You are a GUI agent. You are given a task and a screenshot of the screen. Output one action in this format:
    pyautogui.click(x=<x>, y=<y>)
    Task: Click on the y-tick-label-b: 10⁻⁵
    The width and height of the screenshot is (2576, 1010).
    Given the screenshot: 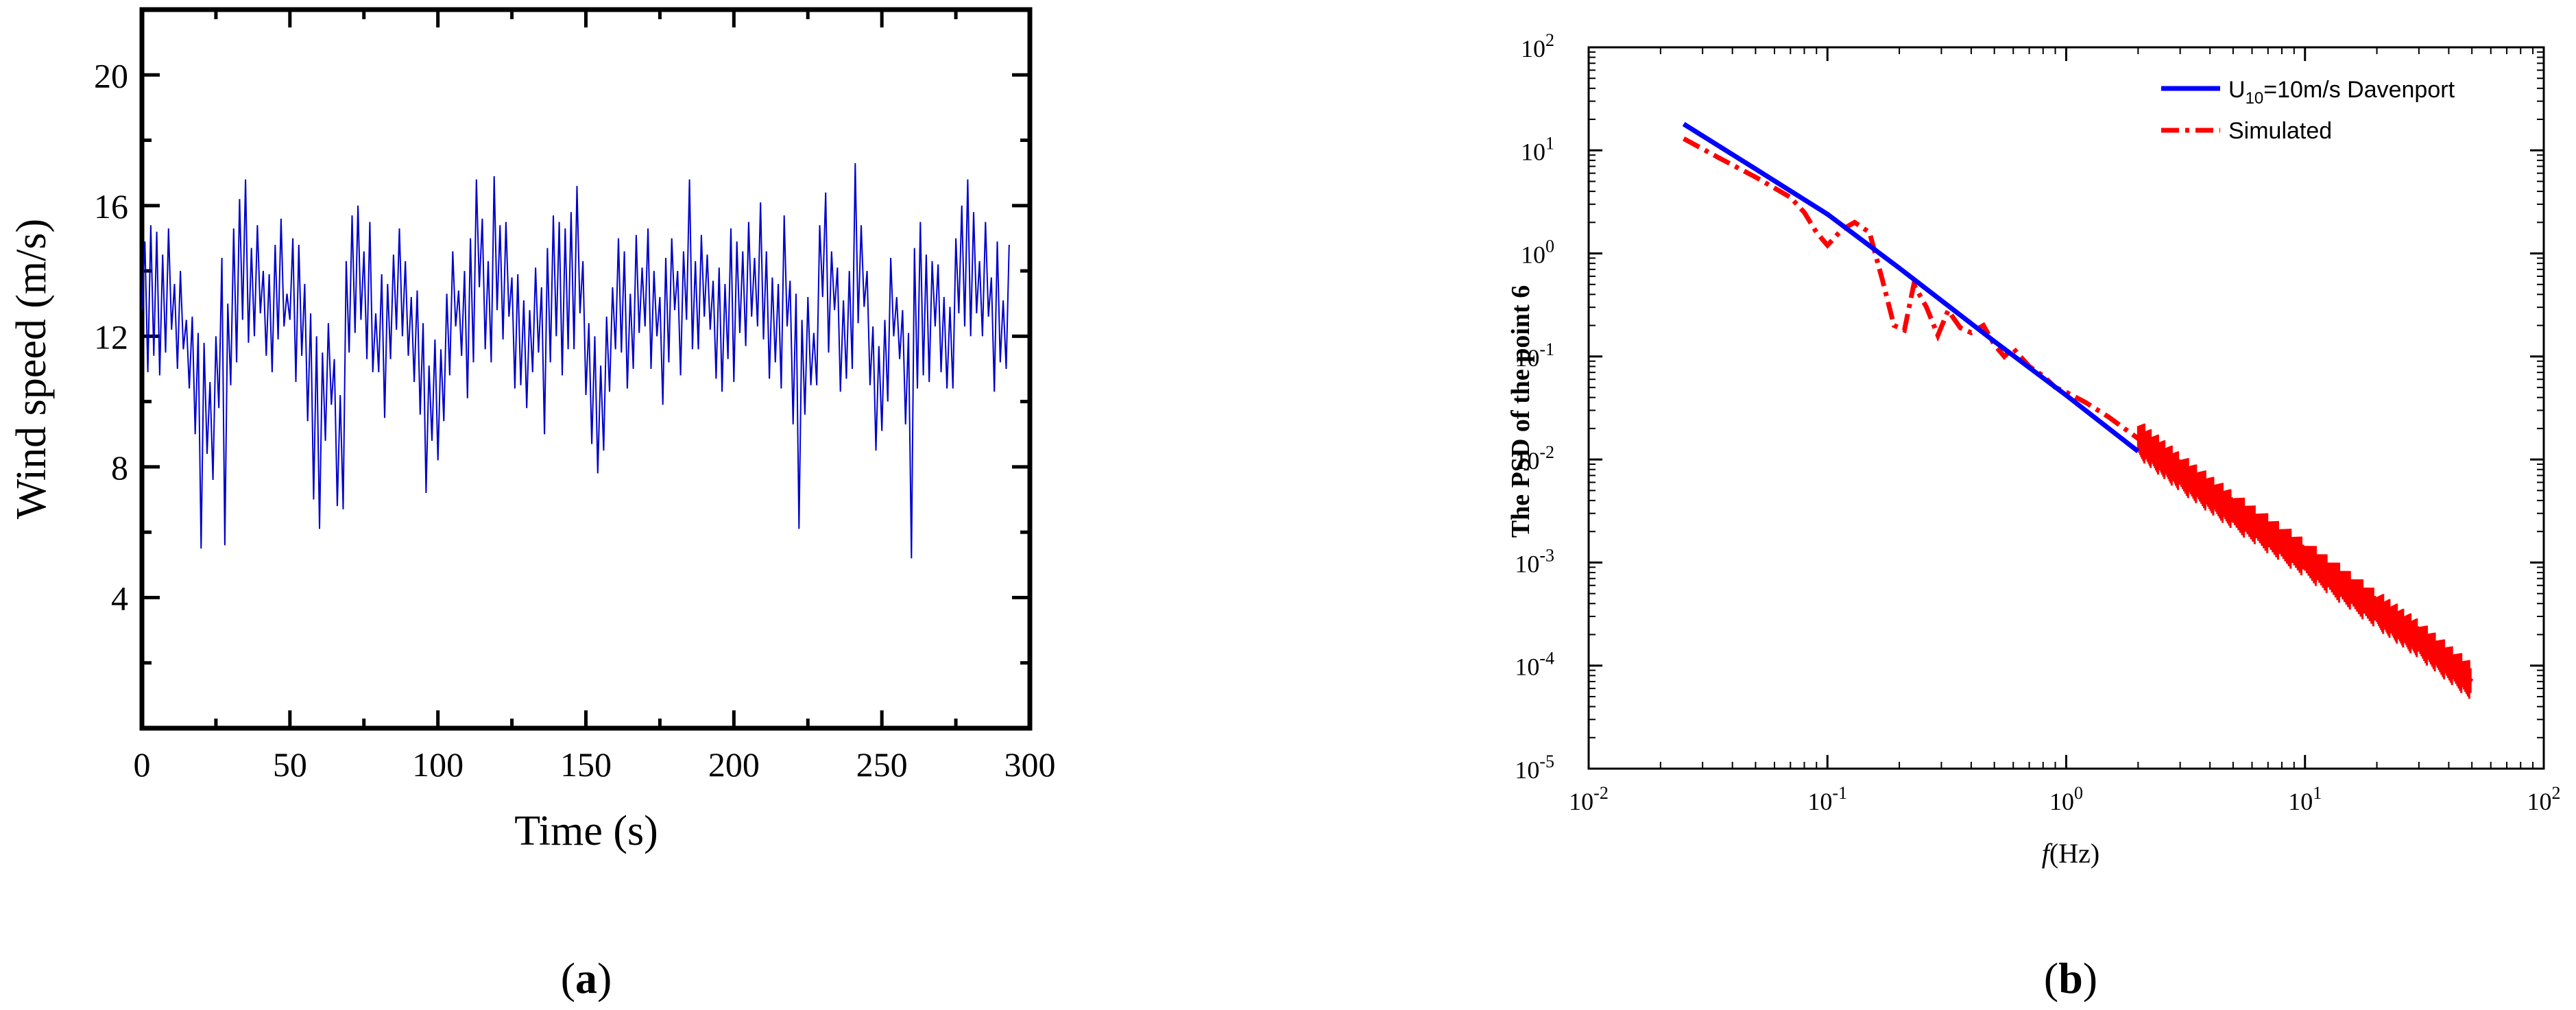 What is the action you would take?
    pyautogui.click(x=1534, y=768)
    